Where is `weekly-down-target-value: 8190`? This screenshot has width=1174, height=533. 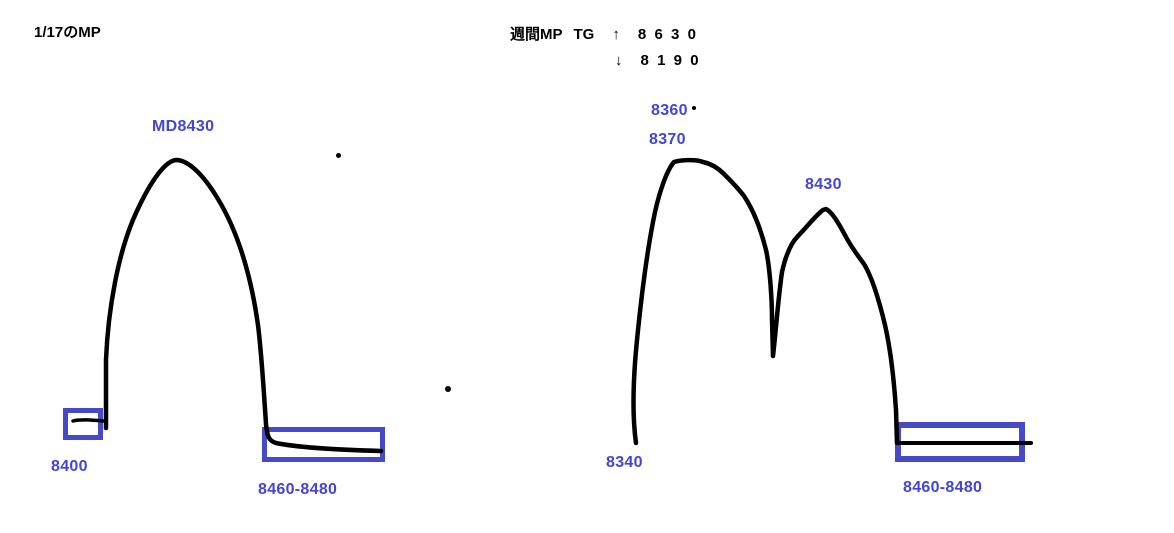
weekly-down-target-value: 8190 is located at coordinates (673, 60).